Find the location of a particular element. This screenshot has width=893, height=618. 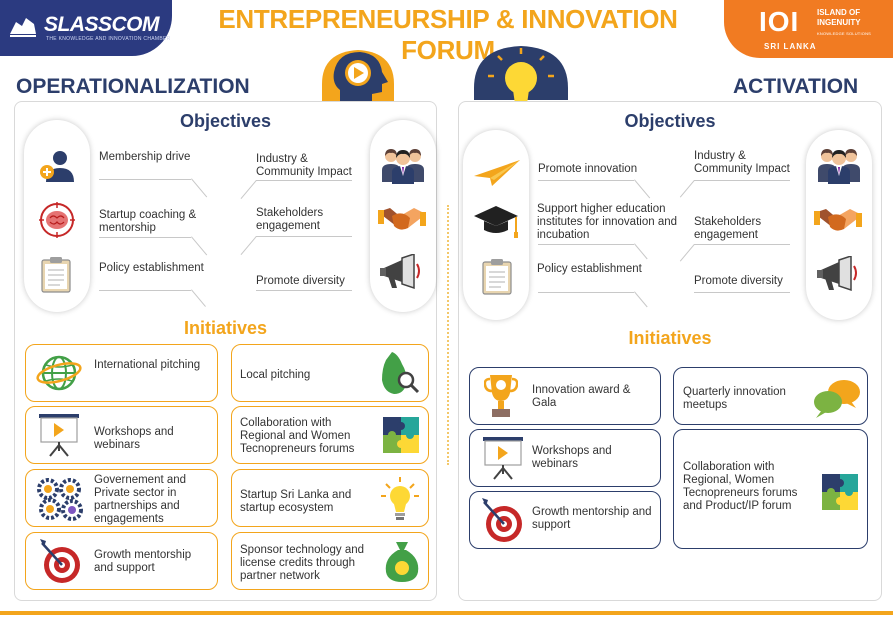

brain-target-icon is located at coordinates (57, 220).